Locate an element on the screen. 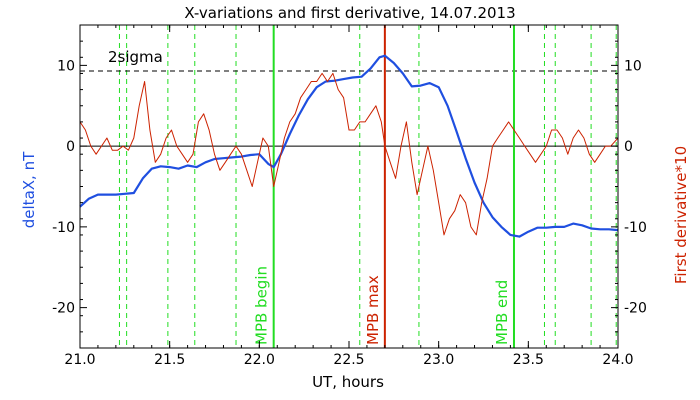 This screenshot has height=400, width=700. x-tick-label-4: 23.0 is located at coordinates (438, 360).